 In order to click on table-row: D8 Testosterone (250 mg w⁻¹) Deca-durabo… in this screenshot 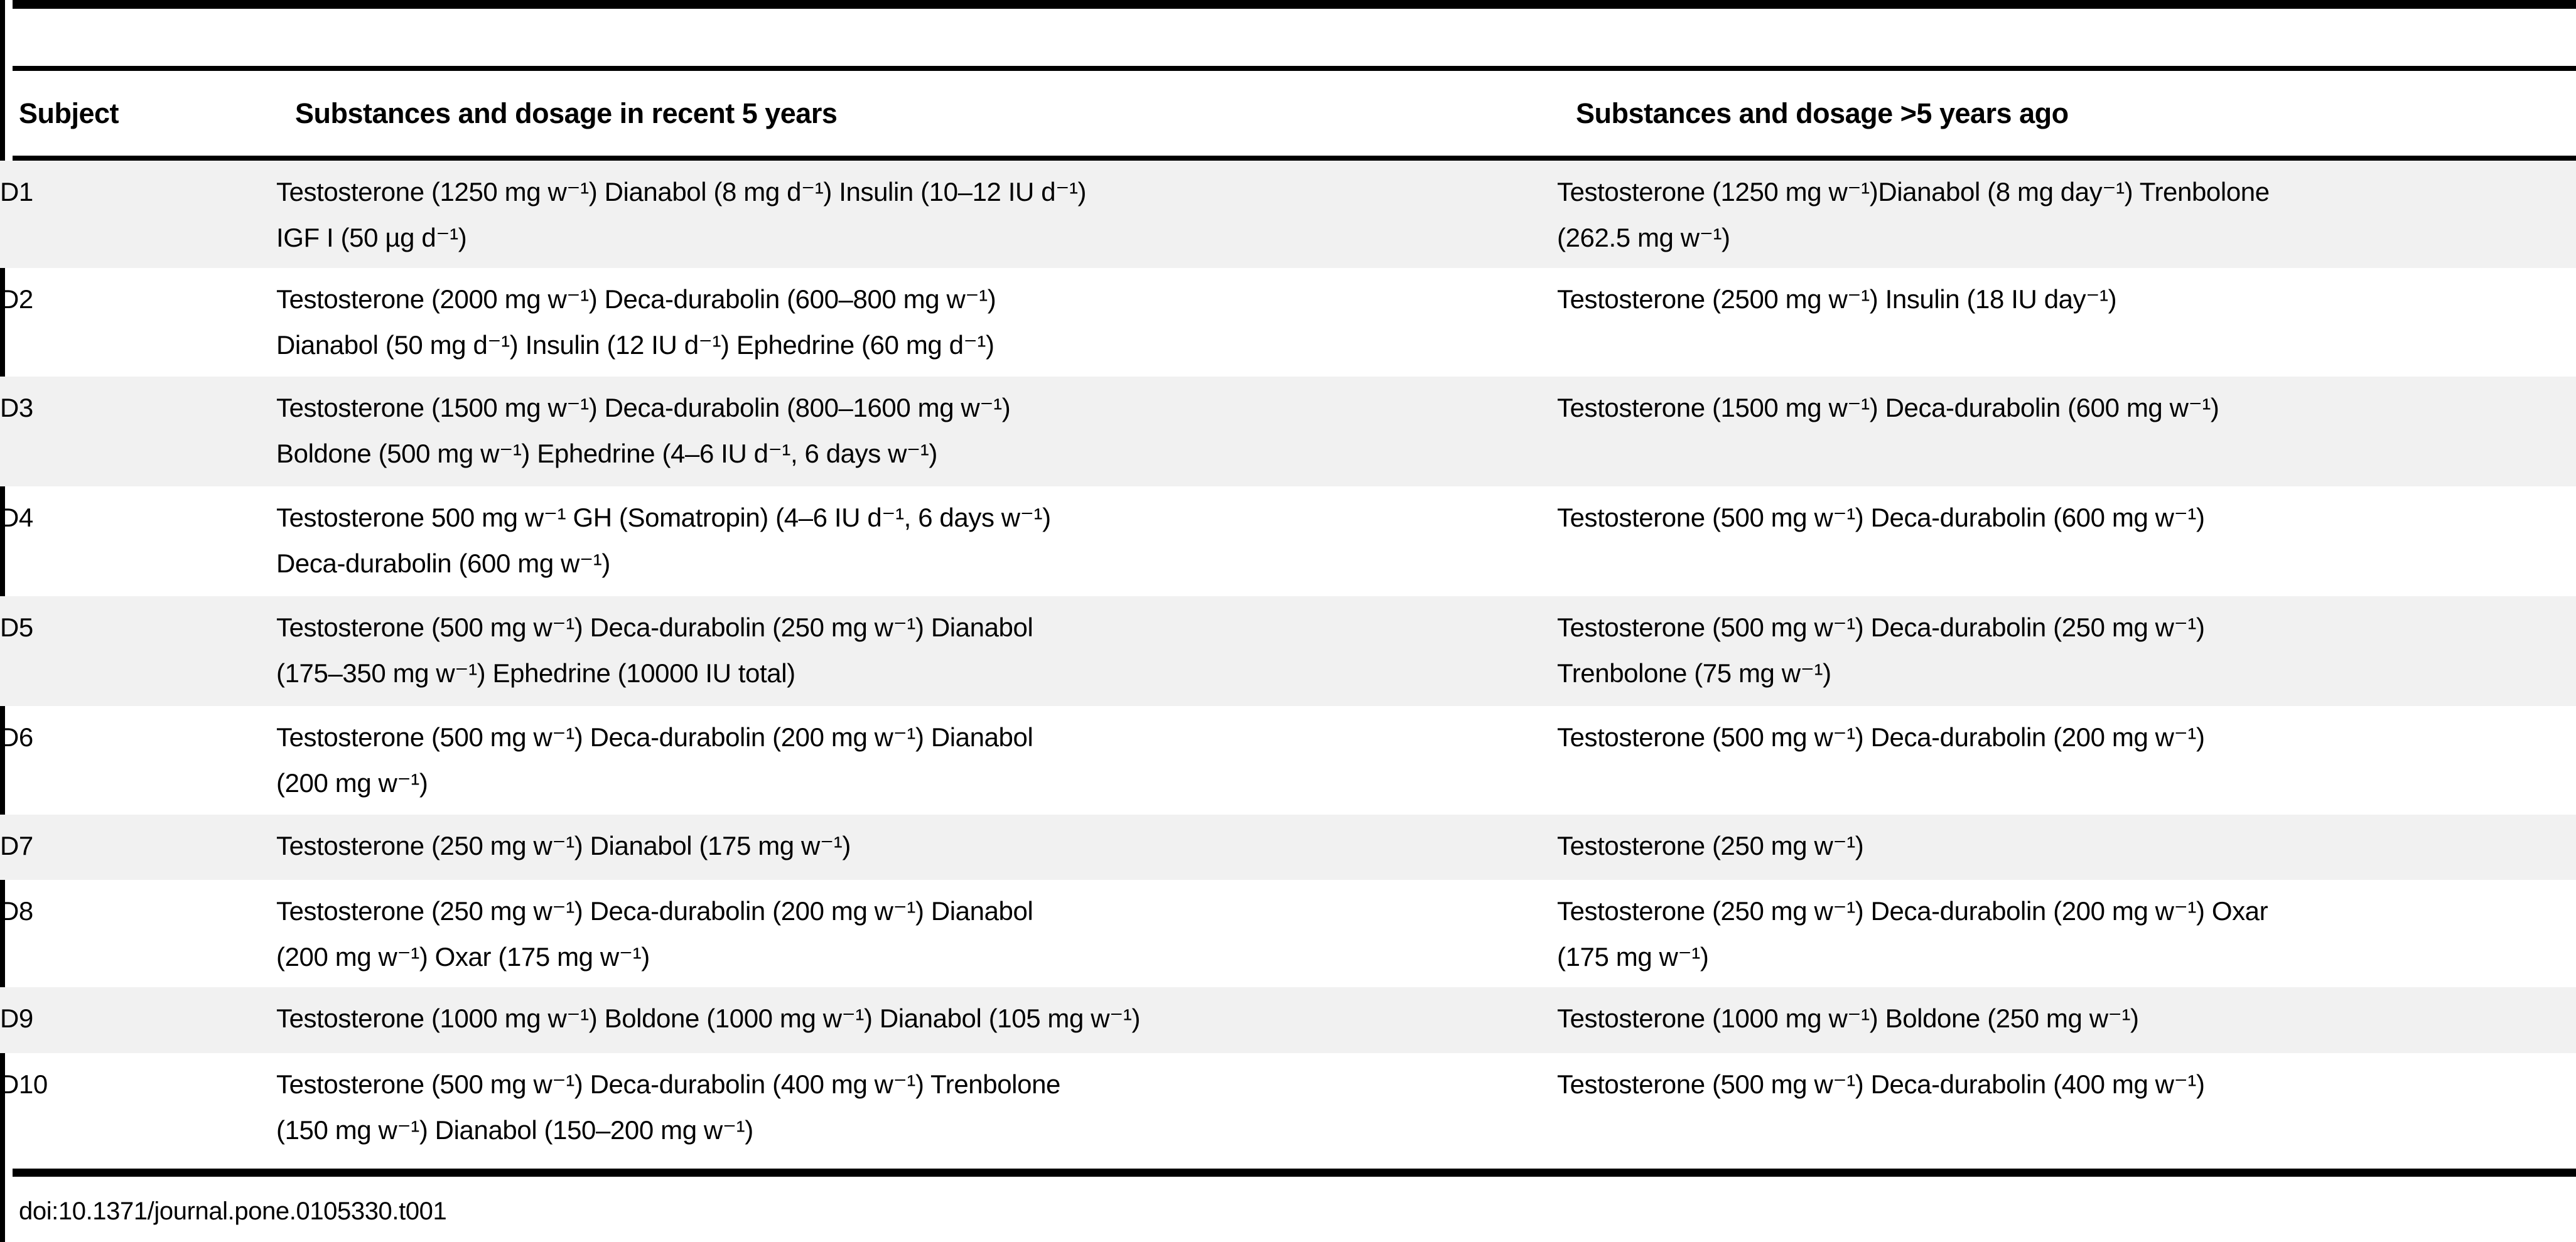, I will do `click(1288, 934)`.